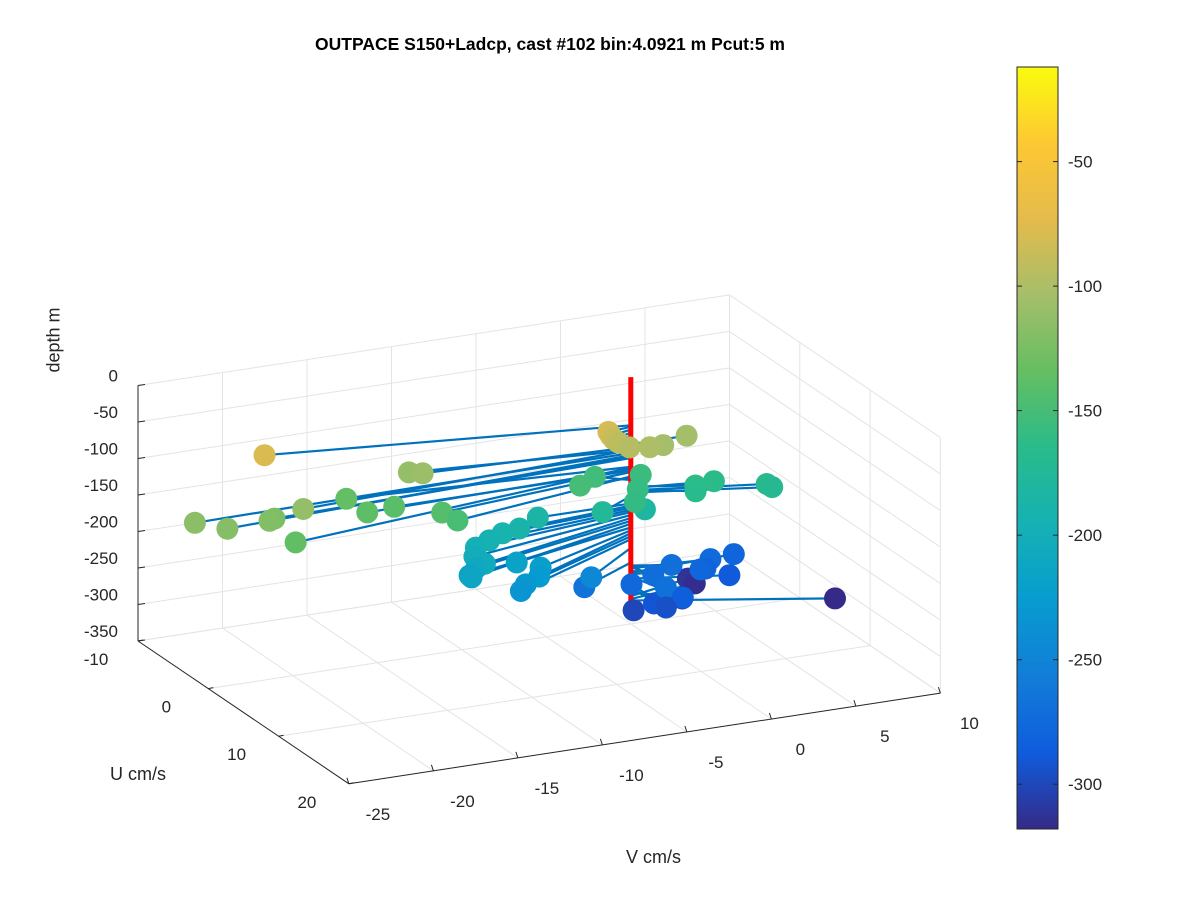 Image resolution: width=1200 pixels, height=905 pixels. I want to click on v-axis-label: V cm/s, so click(654, 857).